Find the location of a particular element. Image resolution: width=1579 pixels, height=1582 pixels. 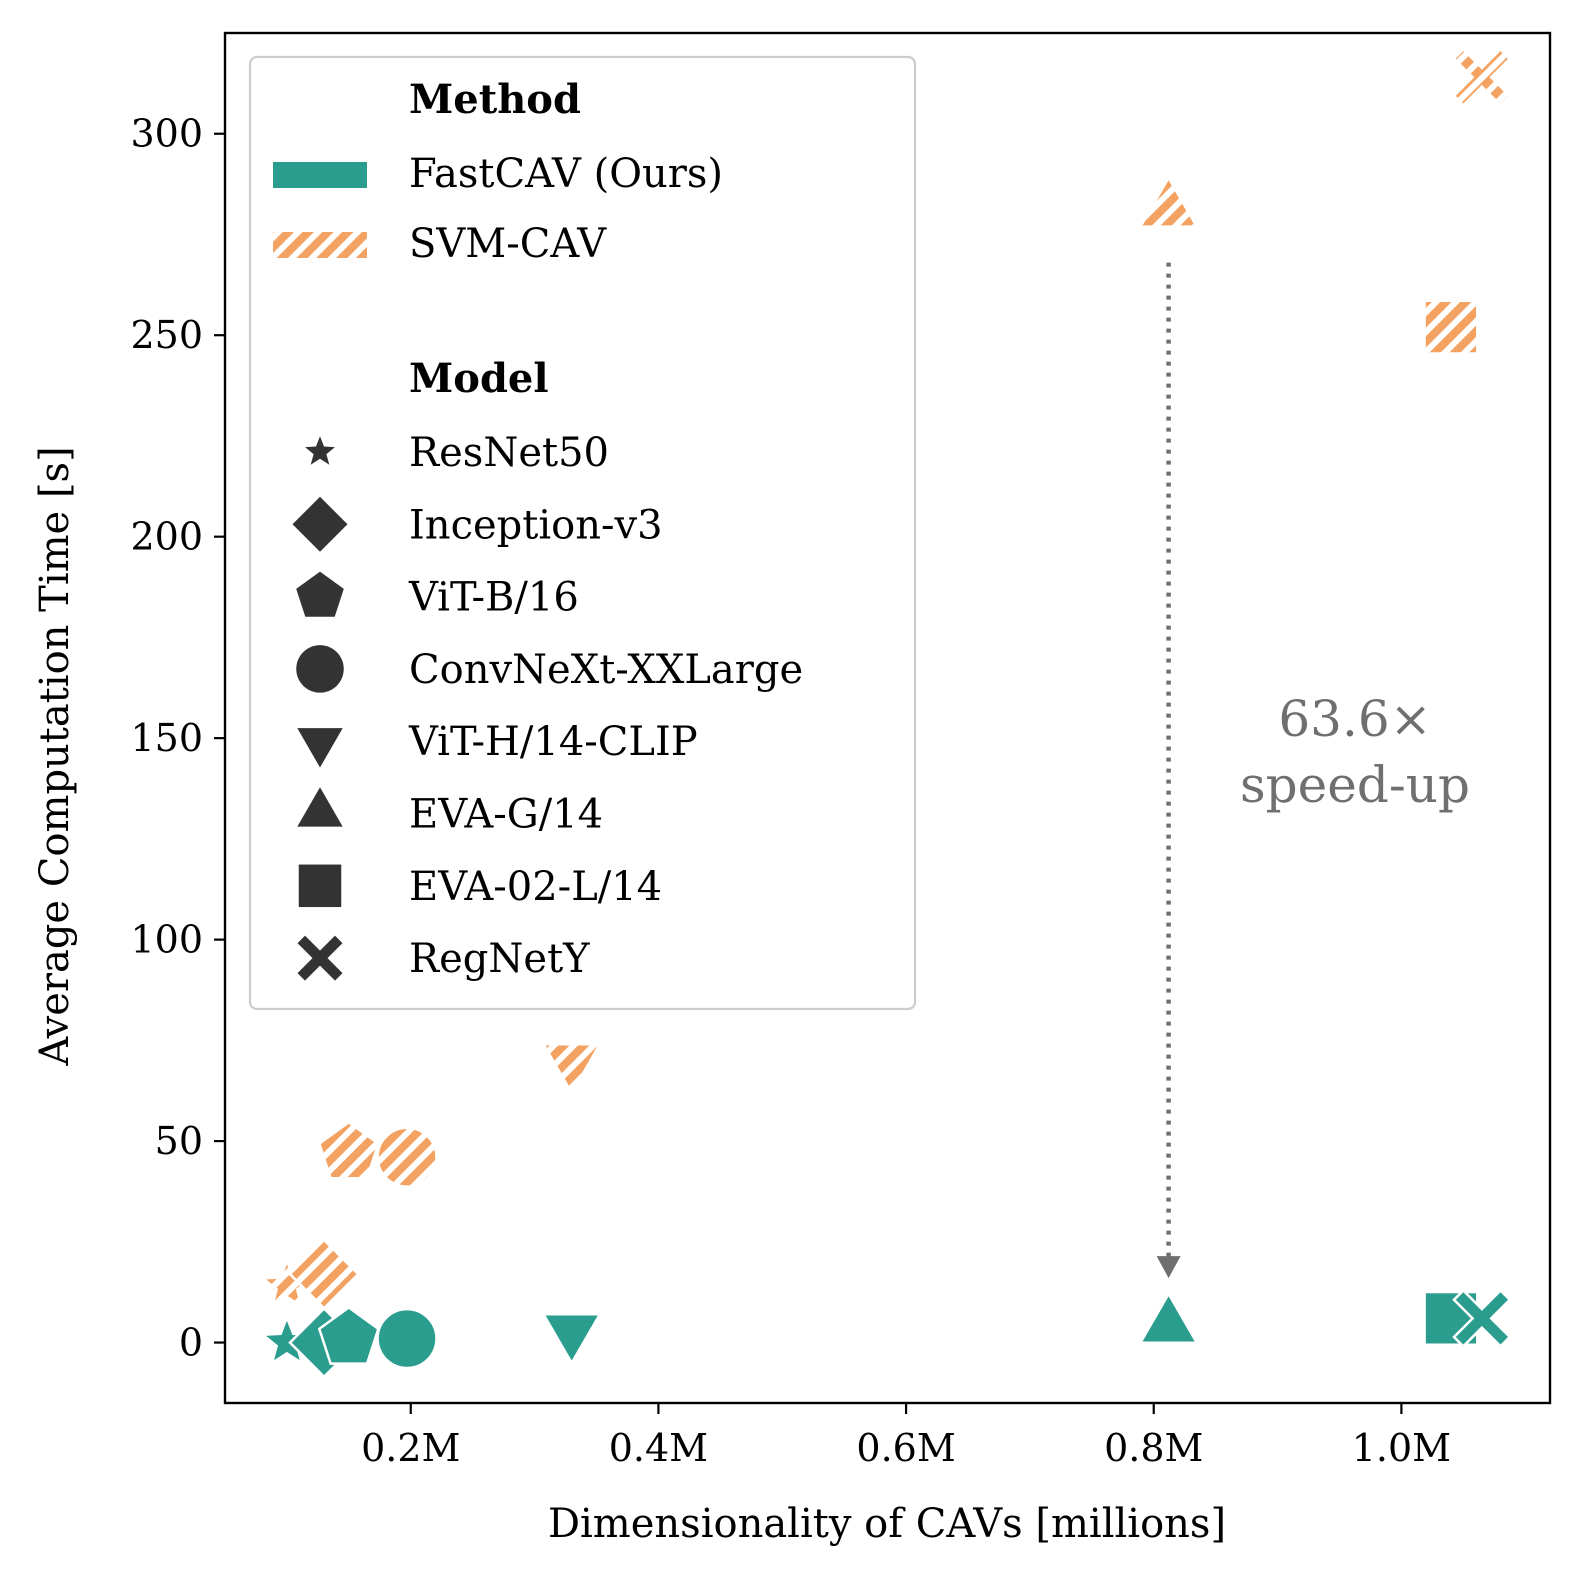

svm-cav-point-convnext-xxlarge is located at coordinates (407, 1157).